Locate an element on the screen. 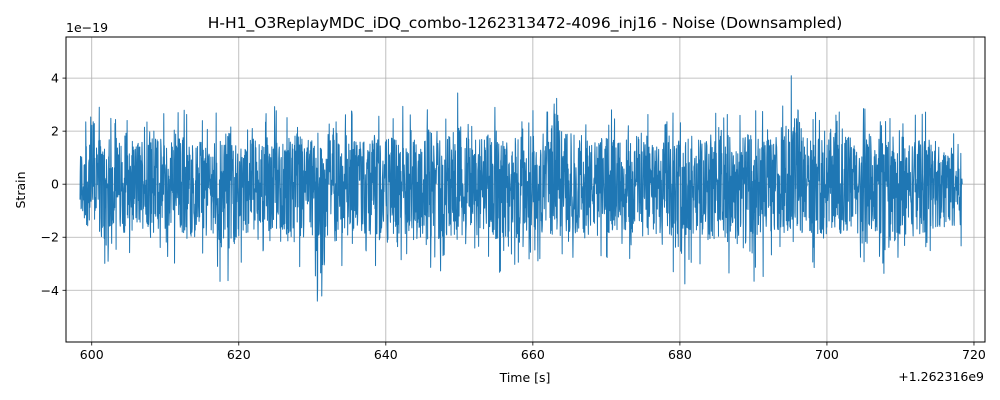 The width and height of the screenshot is (1000, 400). y-tick-label: 2 is located at coordinates (55, 131).